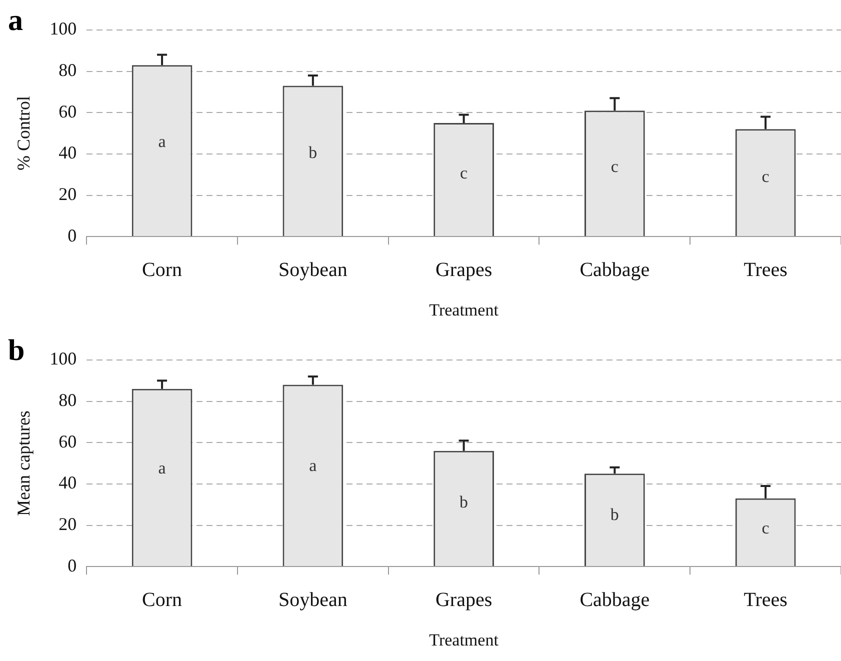 This screenshot has width=841, height=661. Describe the element at coordinates (15, 20) in the screenshot. I see `chart-title: a` at that location.